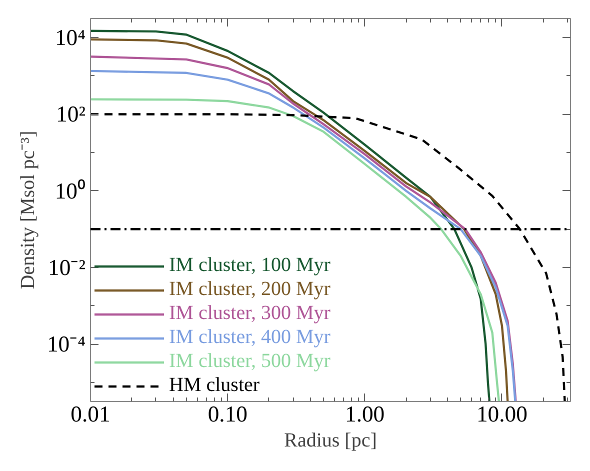 The height and width of the screenshot is (471, 590). What do you see at coordinates (249, 289) in the screenshot?
I see `legend-label: IM cluster, 200 Myr` at bounding box center [249, 289].